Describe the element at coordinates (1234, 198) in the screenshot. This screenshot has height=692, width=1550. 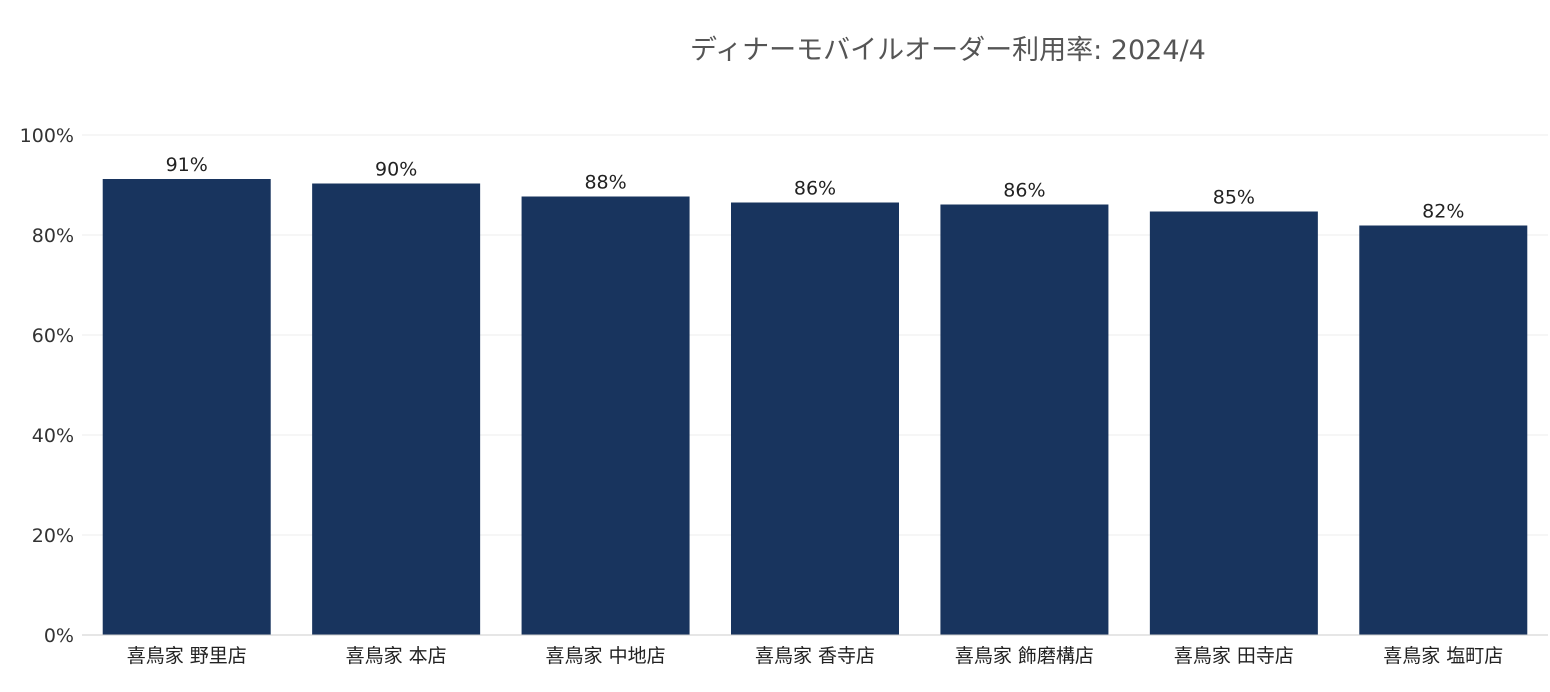
I see `data-label: 85%` at that location.